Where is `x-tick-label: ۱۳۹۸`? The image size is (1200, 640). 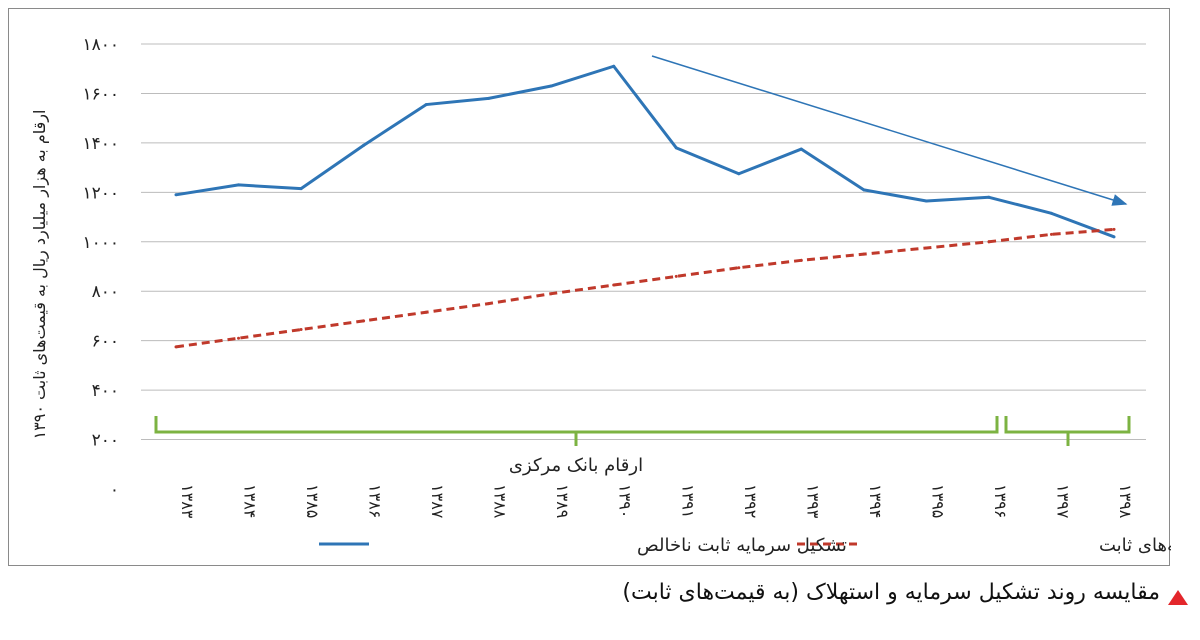
x-tick-label: ۱۳۹۸ is located at coordinates (1125, 501).